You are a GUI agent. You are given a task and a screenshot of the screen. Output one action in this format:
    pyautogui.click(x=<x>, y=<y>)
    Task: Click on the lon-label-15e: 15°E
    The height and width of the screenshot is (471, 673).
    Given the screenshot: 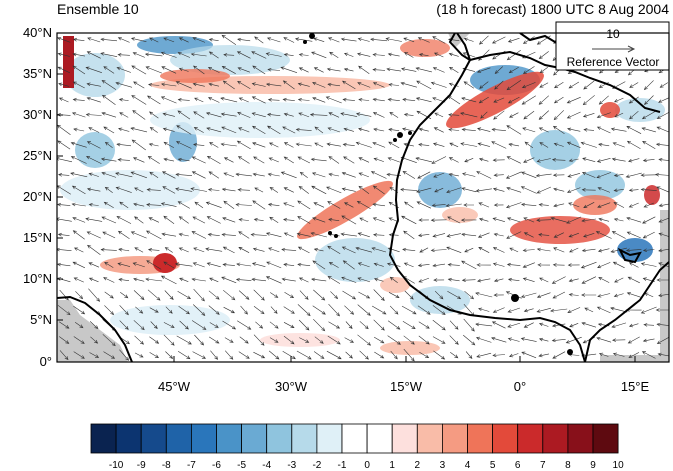 What is the action you would take?
    pyautogui.click(x=635, y=386)
    